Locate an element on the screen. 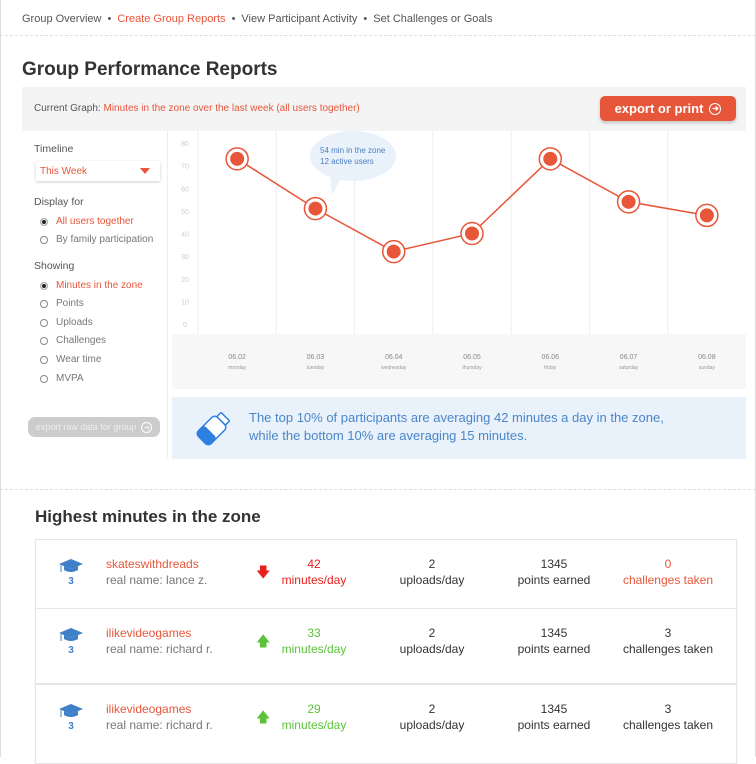 The width and height of the screenshot is (756, 764). radio-wear-time: Wear time is located at coordinates (70, 359).